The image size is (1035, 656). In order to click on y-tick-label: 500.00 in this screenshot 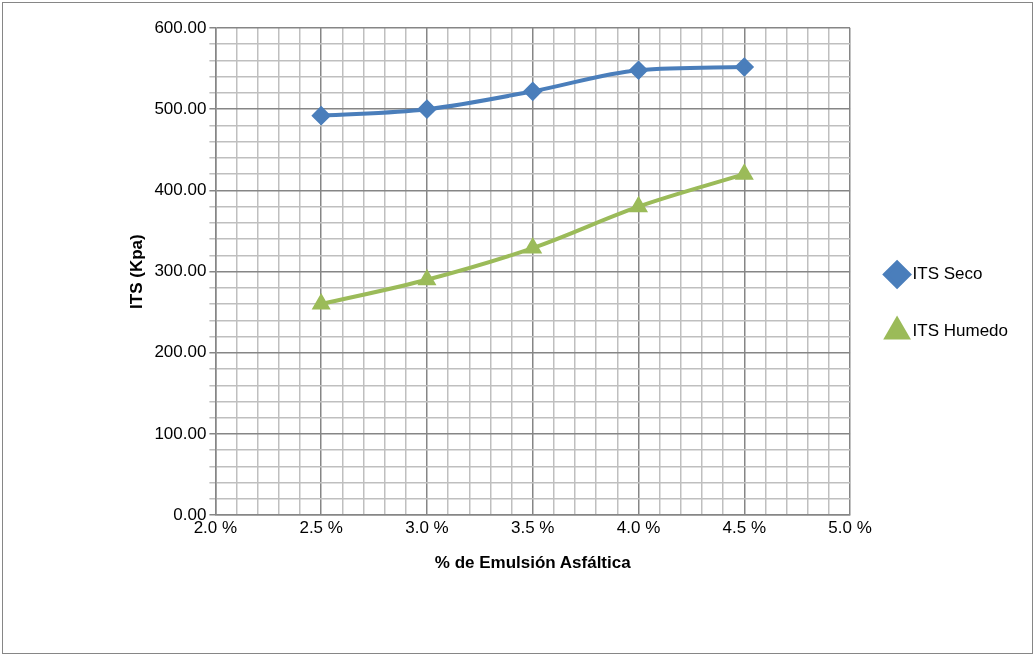, I will do `click(180, 108)`.